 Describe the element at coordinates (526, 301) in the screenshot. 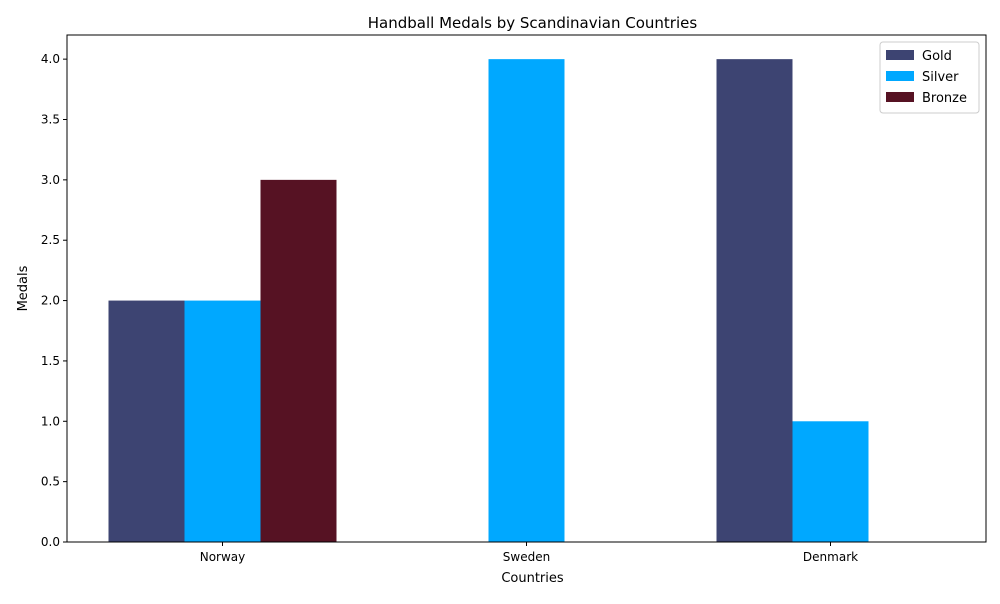

I see `bar-silver-sweden` at that location.